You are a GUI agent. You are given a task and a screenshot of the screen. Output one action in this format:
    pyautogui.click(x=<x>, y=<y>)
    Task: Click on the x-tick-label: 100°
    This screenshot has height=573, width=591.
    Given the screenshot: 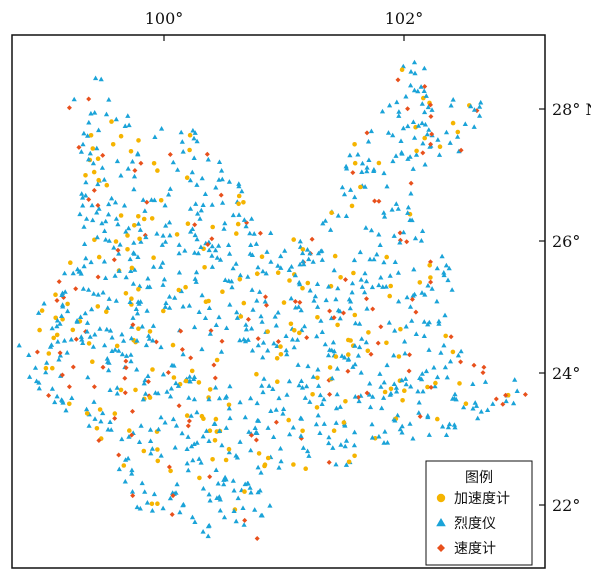 What is the action you would take?
    pyautogui.click(x=164, y=18)
    